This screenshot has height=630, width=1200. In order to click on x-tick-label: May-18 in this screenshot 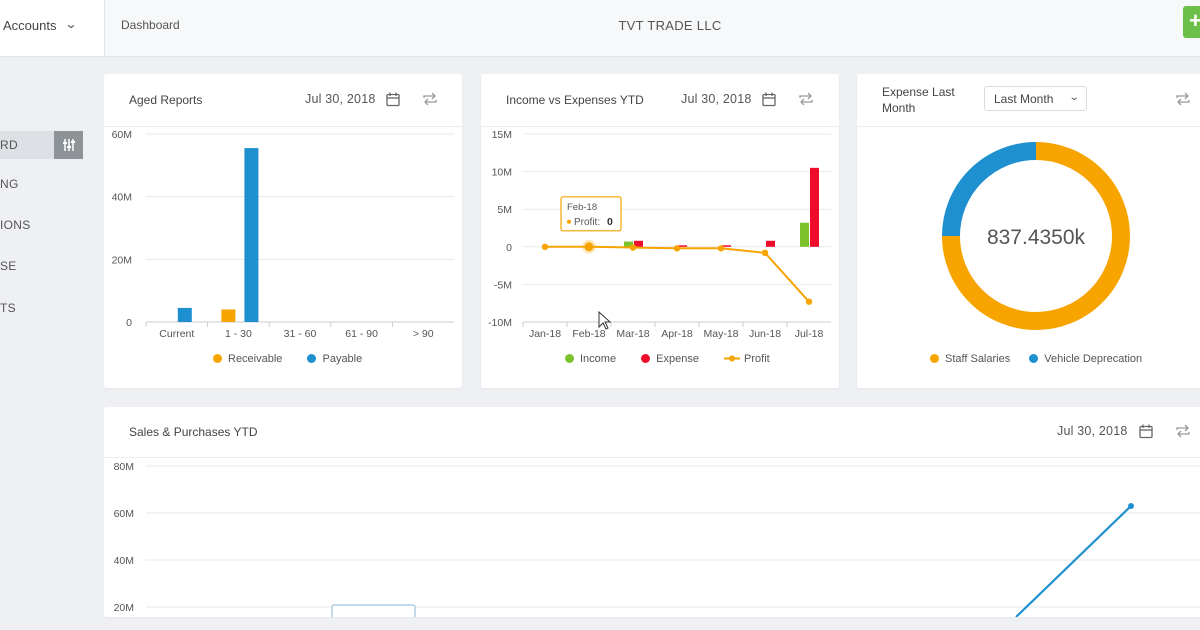, I will do `click(720, 334)`.